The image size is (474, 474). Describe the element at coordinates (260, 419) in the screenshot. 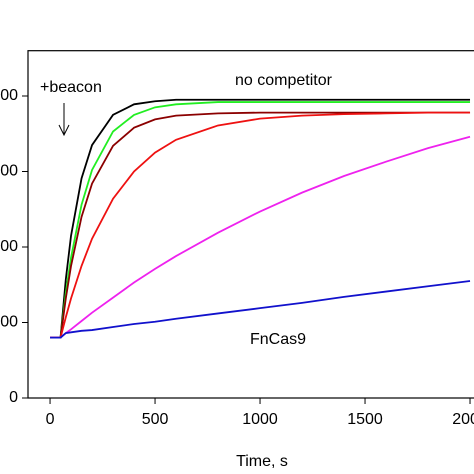

I see `x-tick-label: 1000` at that location.